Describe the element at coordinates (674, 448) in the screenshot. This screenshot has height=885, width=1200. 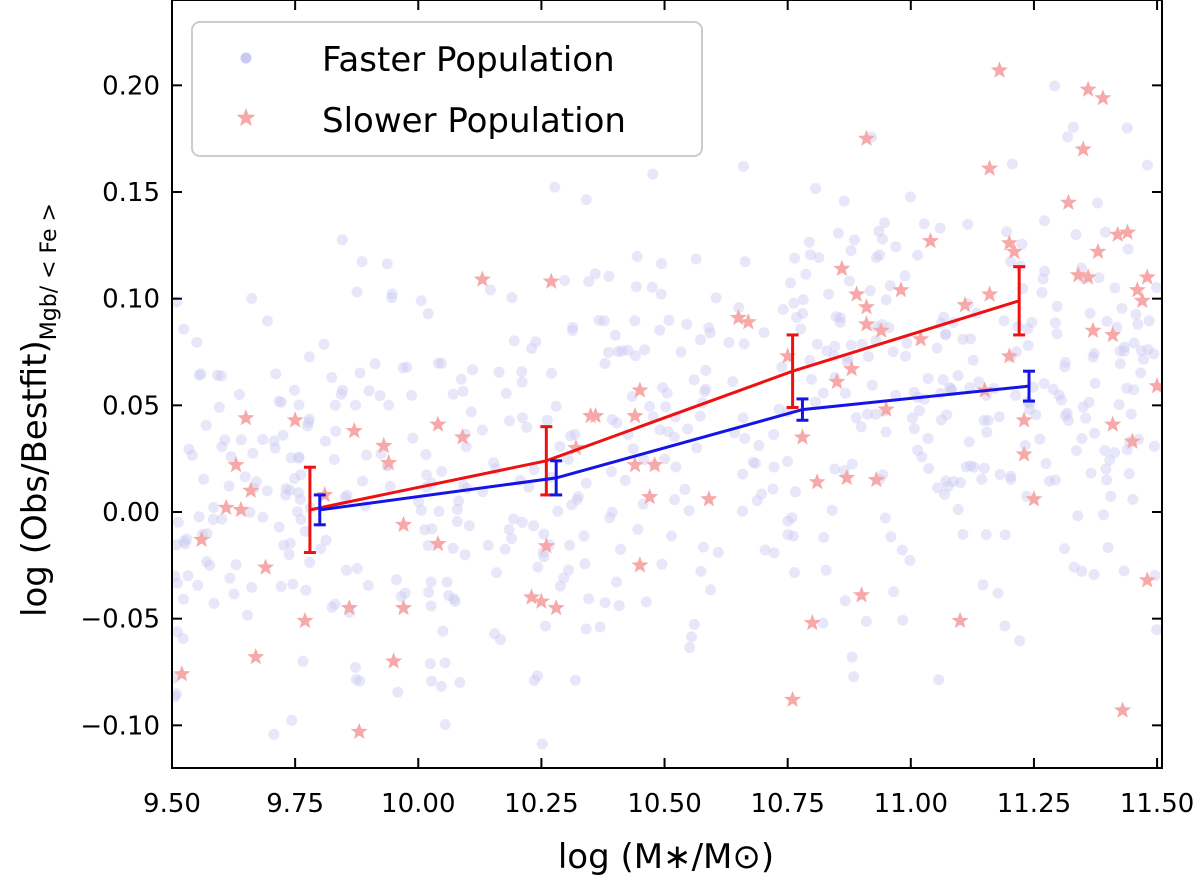
I see `series-line` at that location.